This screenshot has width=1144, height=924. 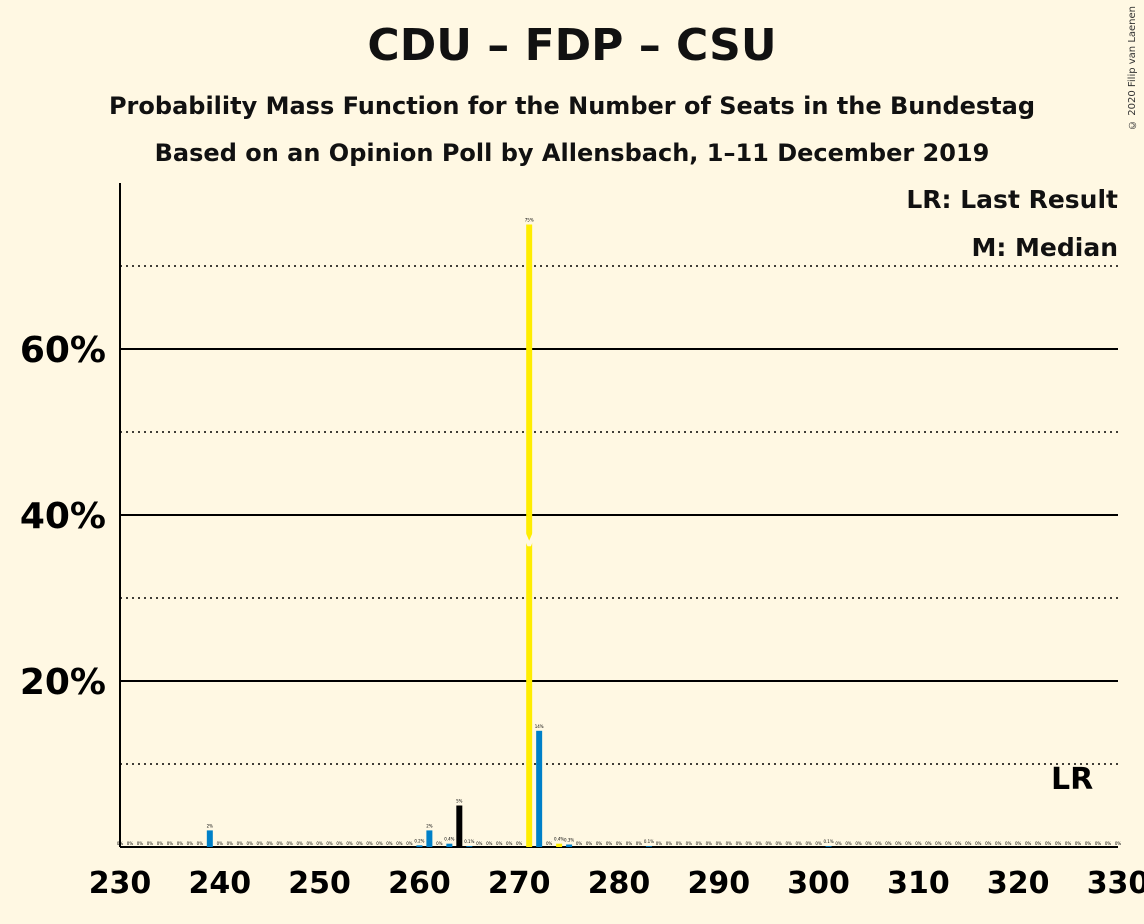 I want to click on x-tick-label-300: 300, so click(x=818, y=883).